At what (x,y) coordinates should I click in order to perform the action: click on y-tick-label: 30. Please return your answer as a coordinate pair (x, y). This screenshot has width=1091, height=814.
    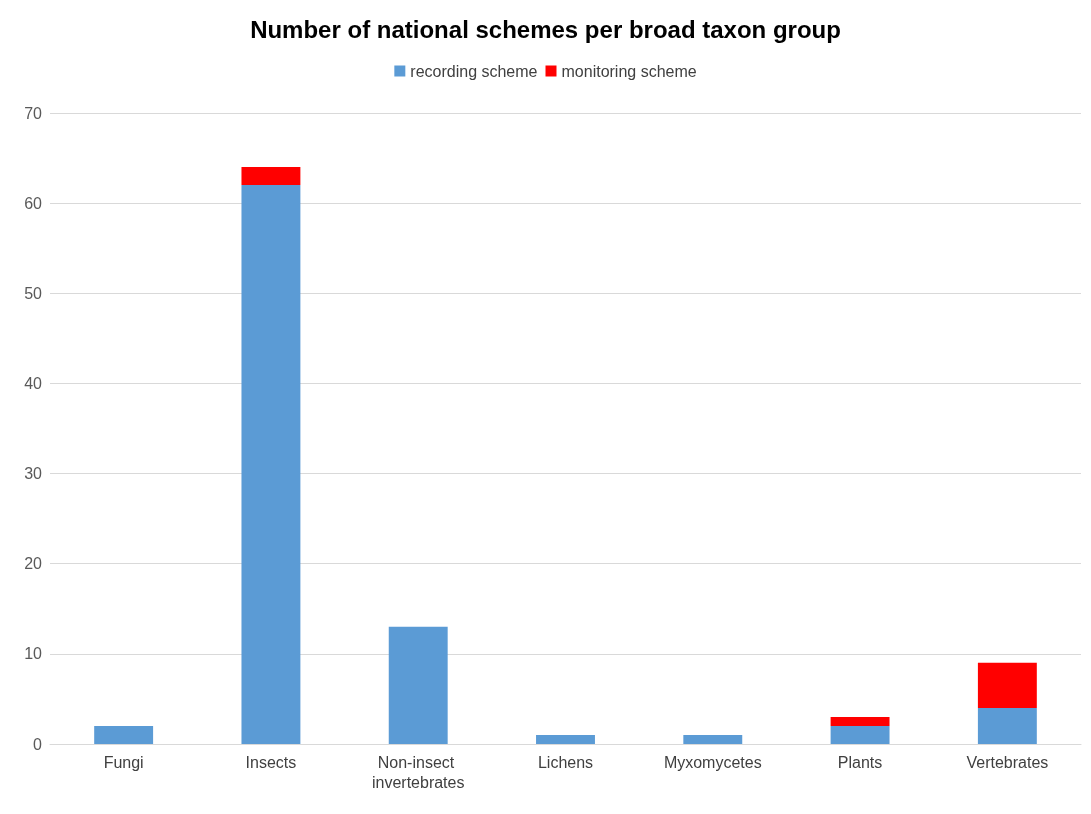
    Looking at the image, I should click on (33, 474).